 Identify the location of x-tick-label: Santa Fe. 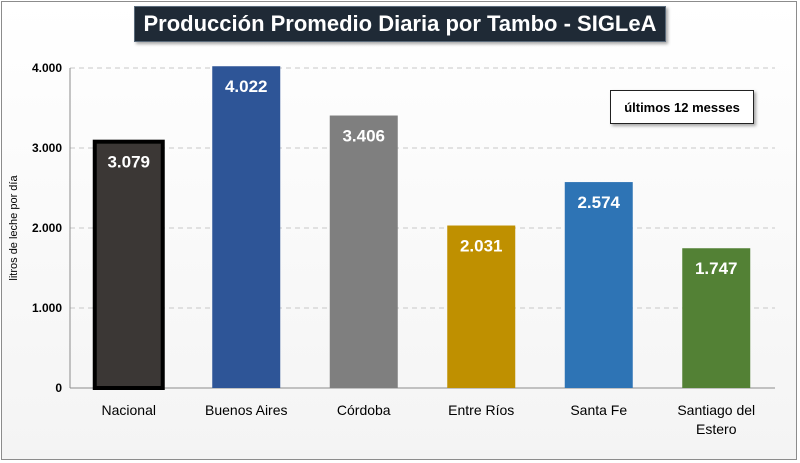
(598, 410).